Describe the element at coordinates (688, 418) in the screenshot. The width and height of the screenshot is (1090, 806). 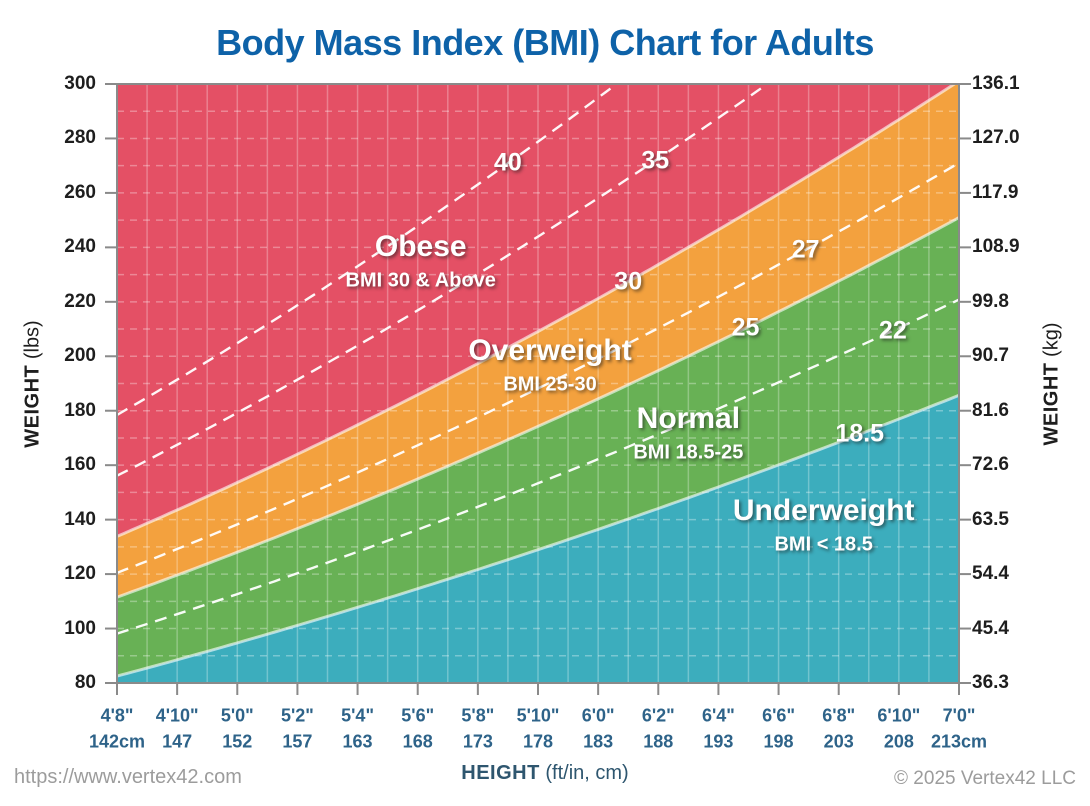
I see `region-label-normal: Normal` at that location.